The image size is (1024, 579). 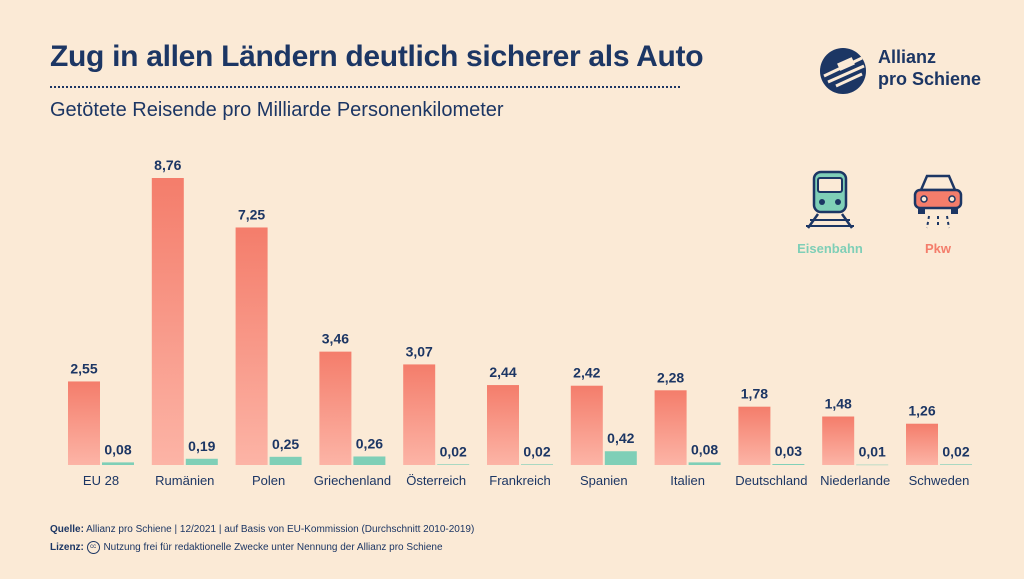 What do you see at coordinates (830, 199) in the screenshot?
I see `train-icon` at bounding box center [830, 199].